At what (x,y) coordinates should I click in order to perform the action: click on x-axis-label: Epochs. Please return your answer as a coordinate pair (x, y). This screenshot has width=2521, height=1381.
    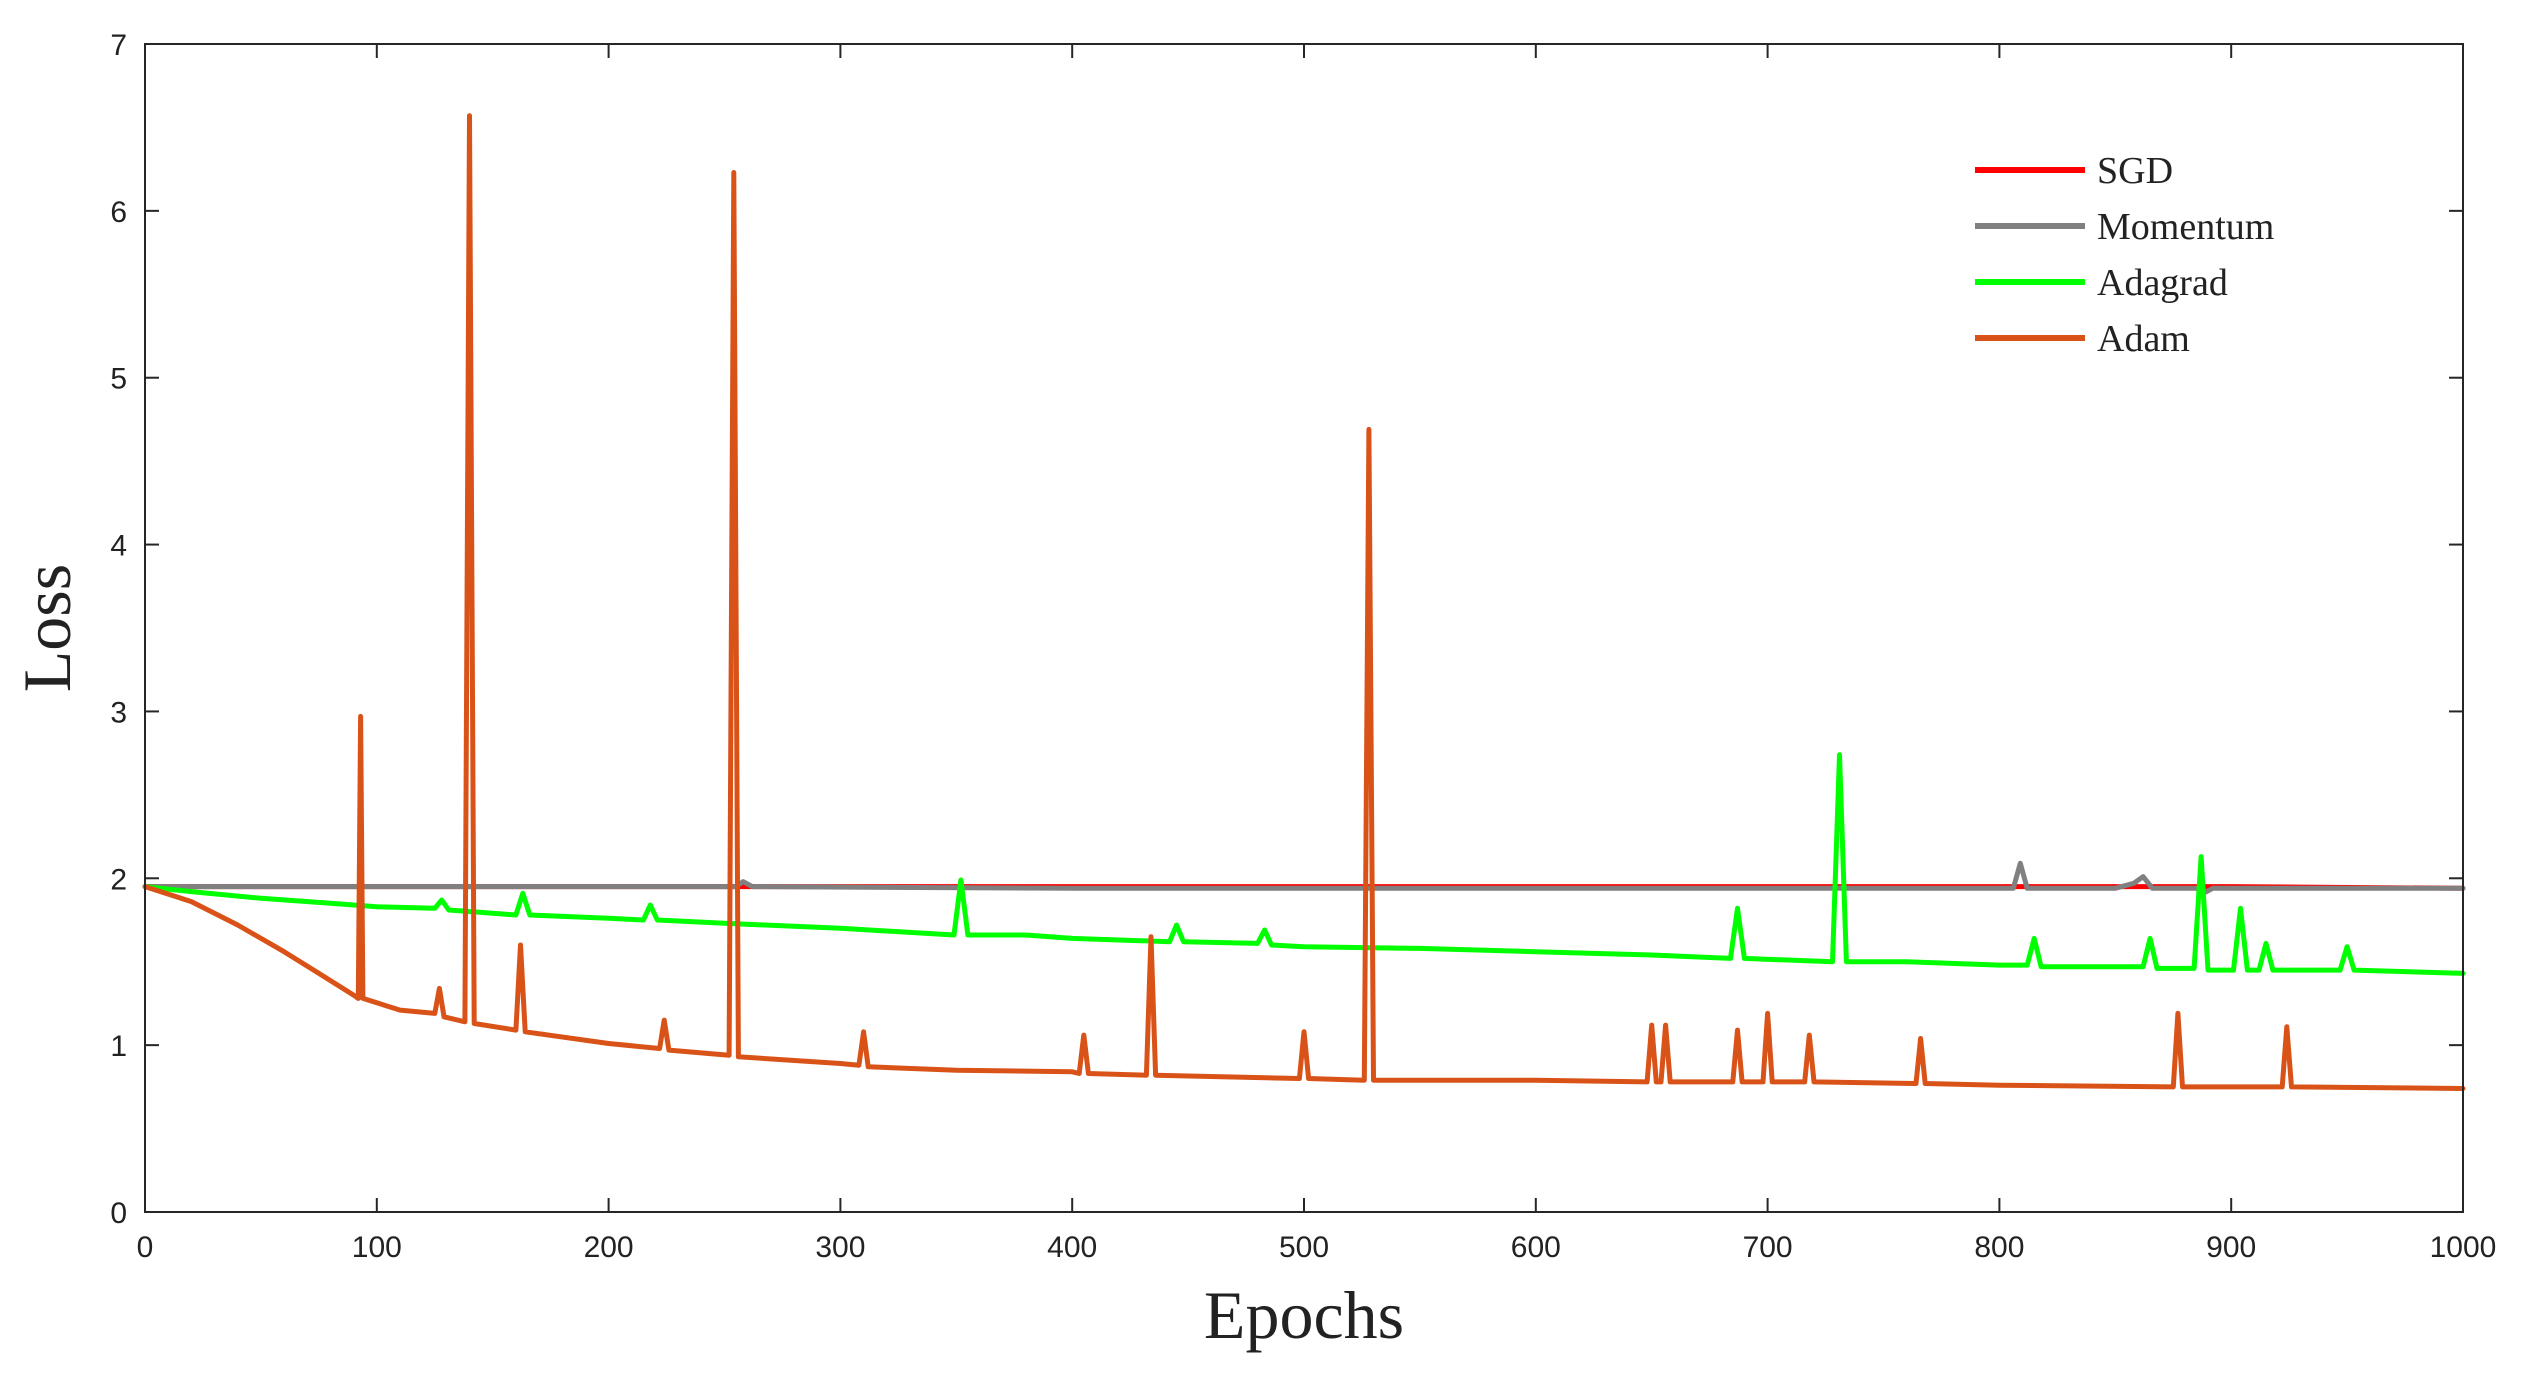
    Looking at the image, I should click on (1304, 1315).